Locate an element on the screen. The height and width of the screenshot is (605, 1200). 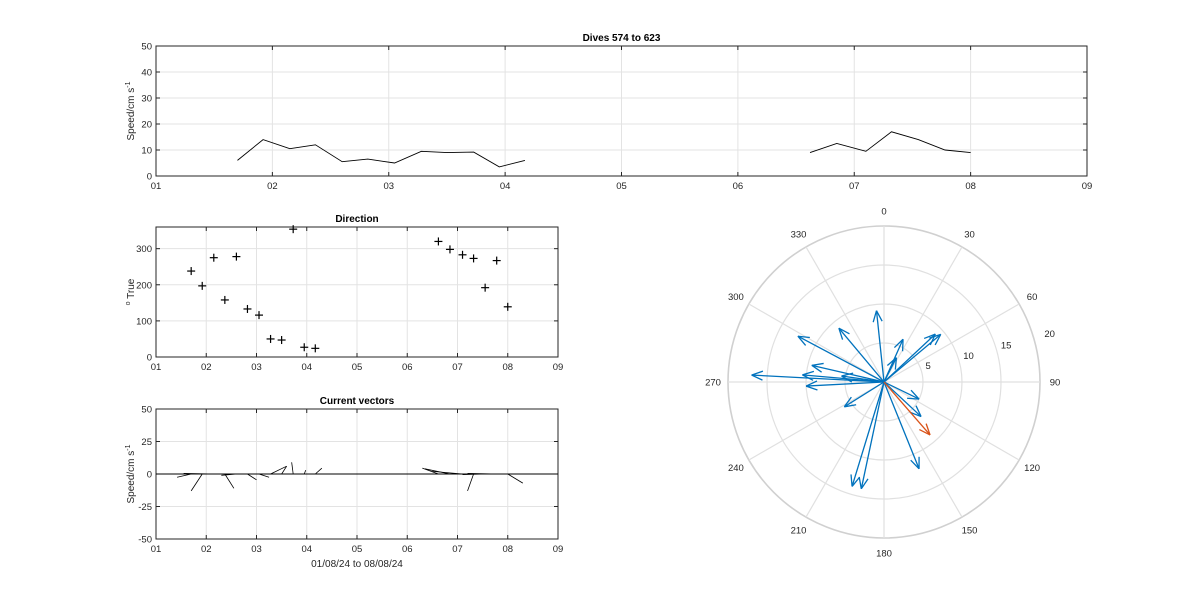
y-axis-label: o True is located at coordinates (131, 291).